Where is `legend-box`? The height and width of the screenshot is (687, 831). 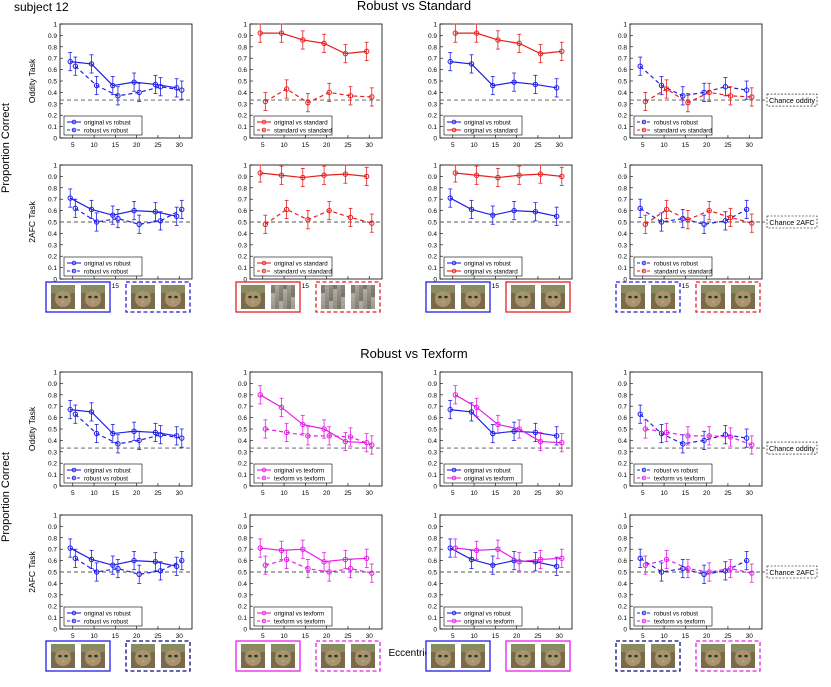 legend-box is located at coordinates (673, 473).